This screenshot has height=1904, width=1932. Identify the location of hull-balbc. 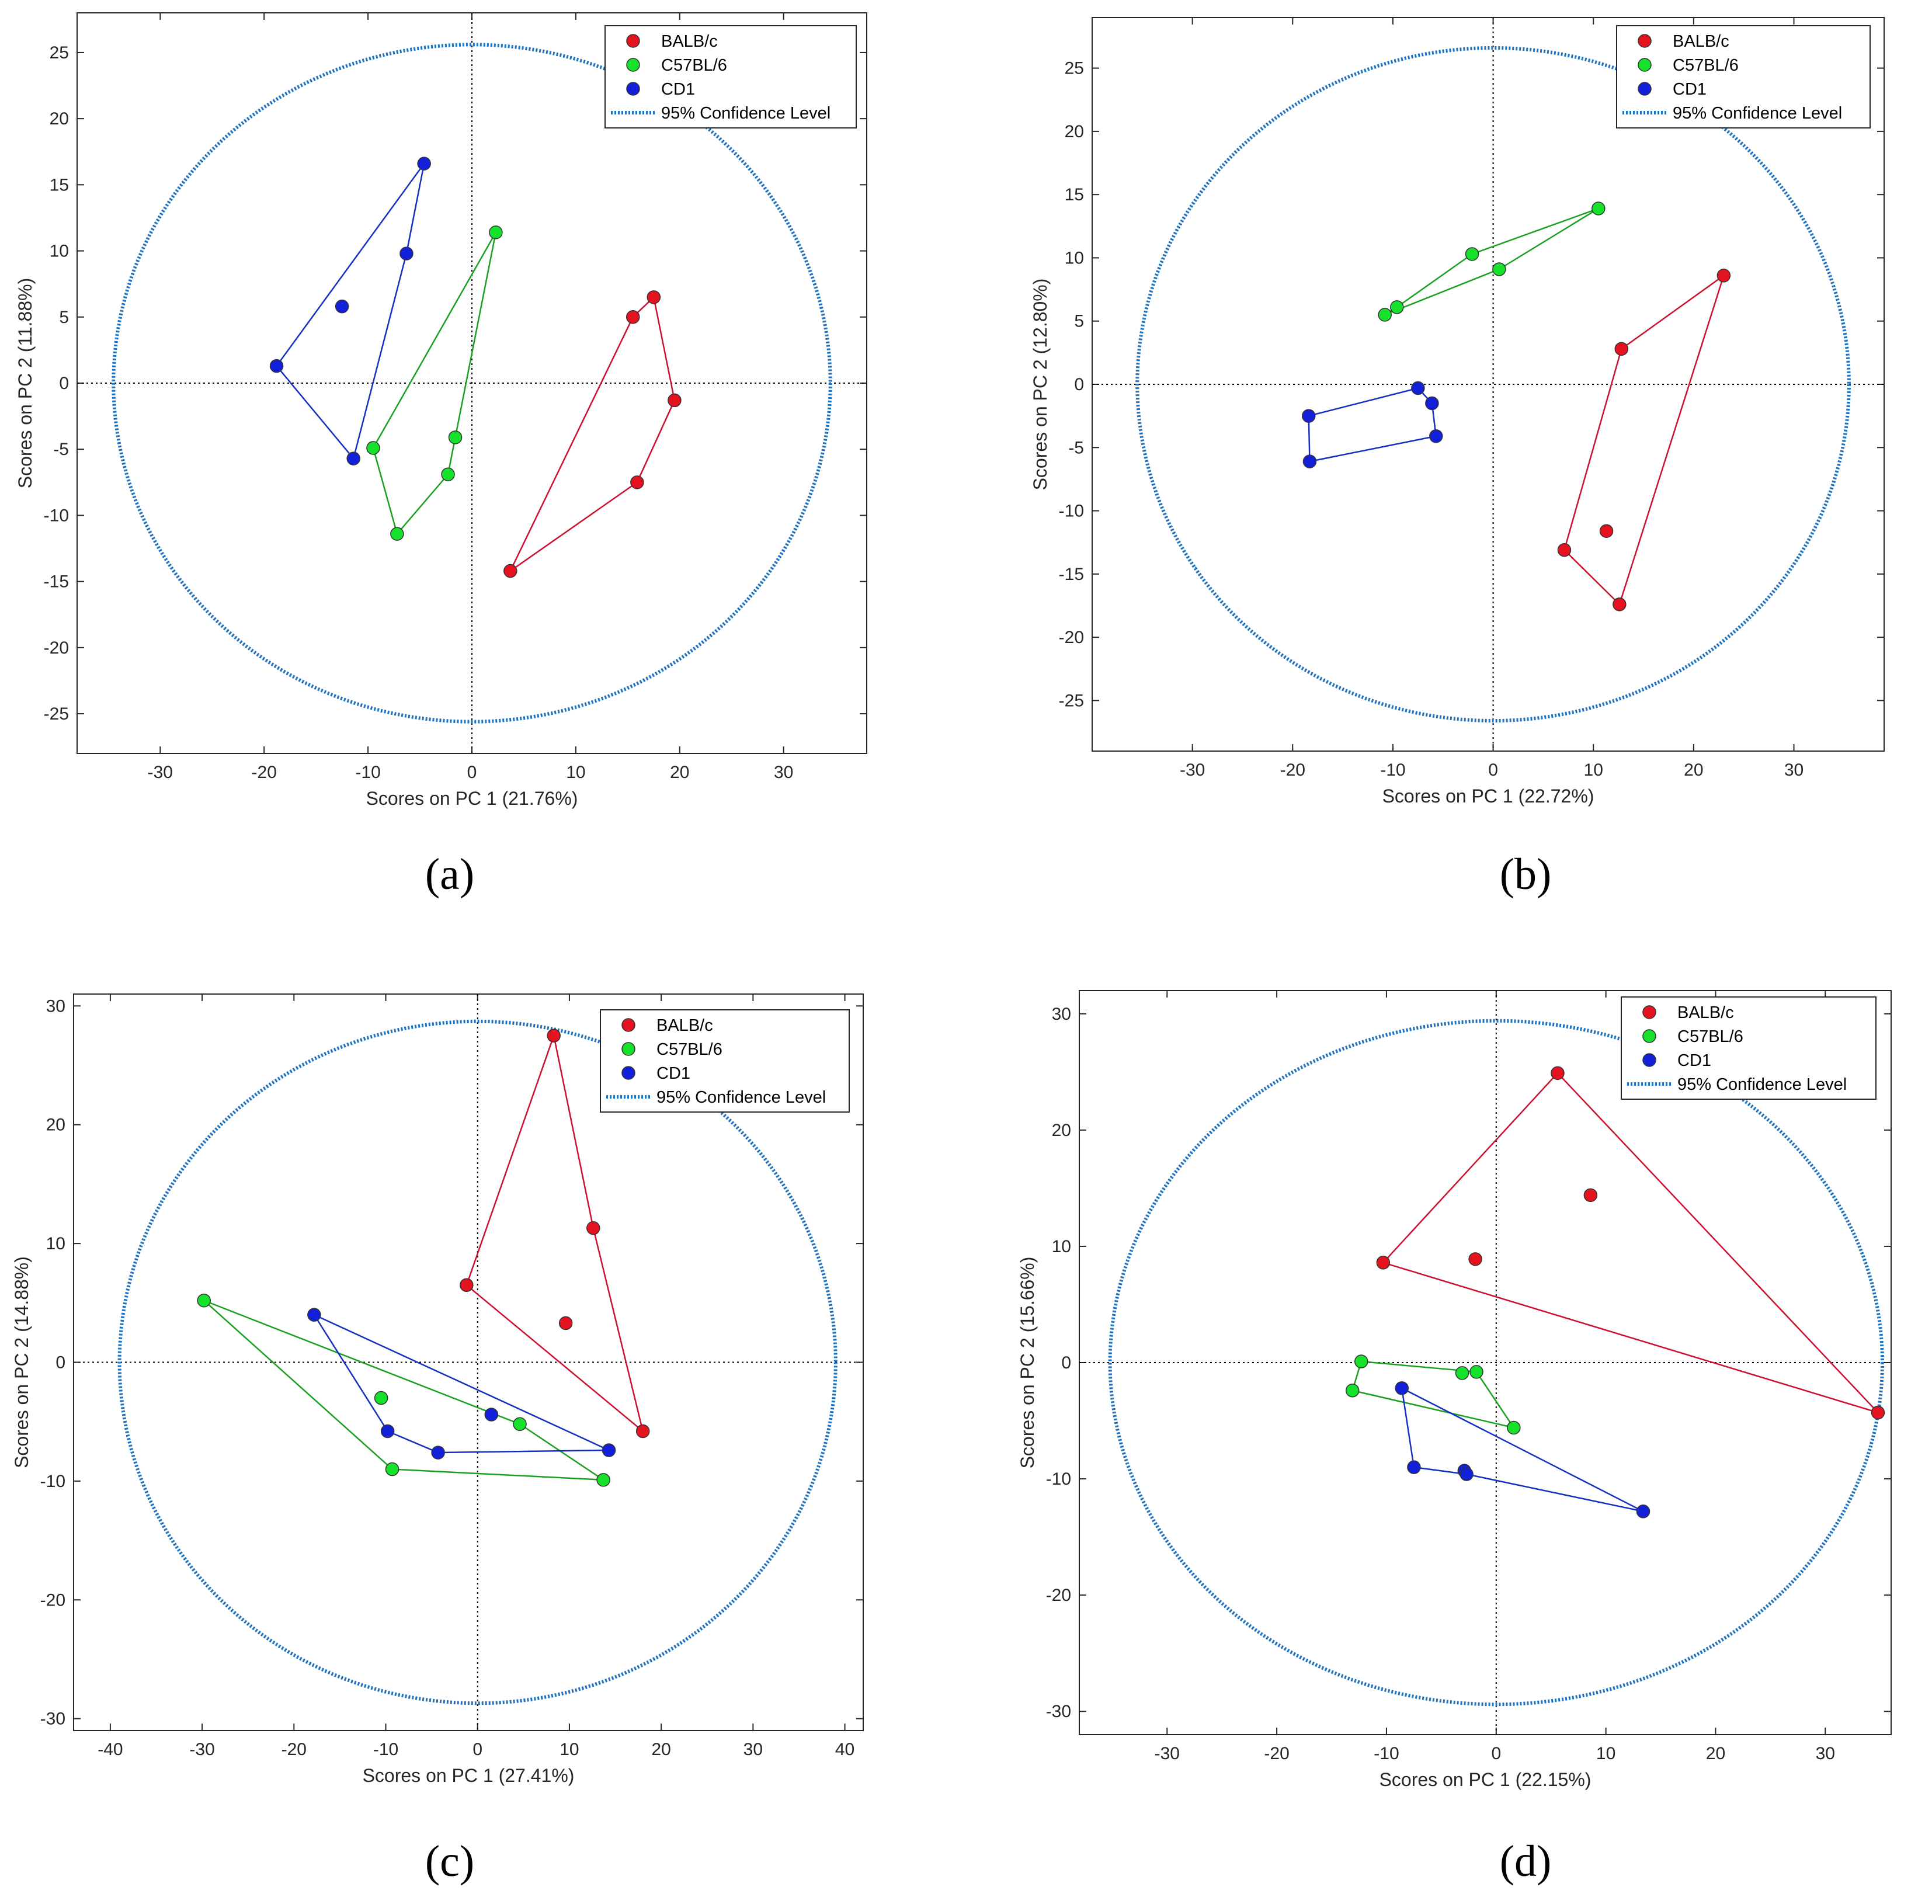
(1631, 1243).